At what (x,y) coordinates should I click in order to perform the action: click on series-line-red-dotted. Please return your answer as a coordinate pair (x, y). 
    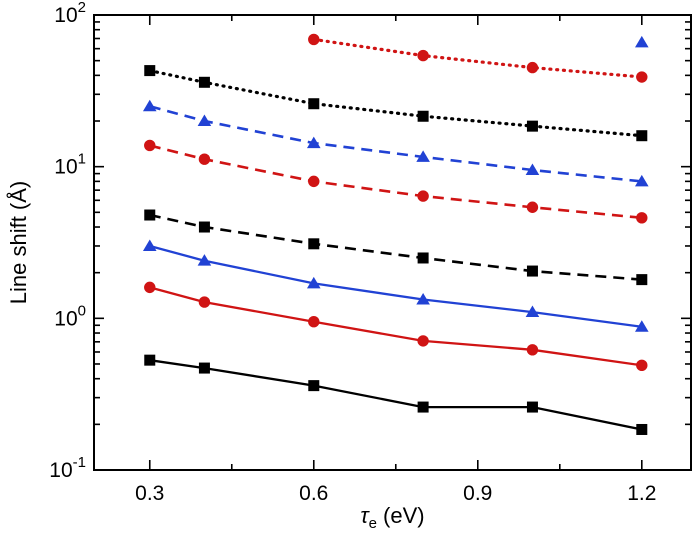
    Looking at the image, I should click on (478, 58).